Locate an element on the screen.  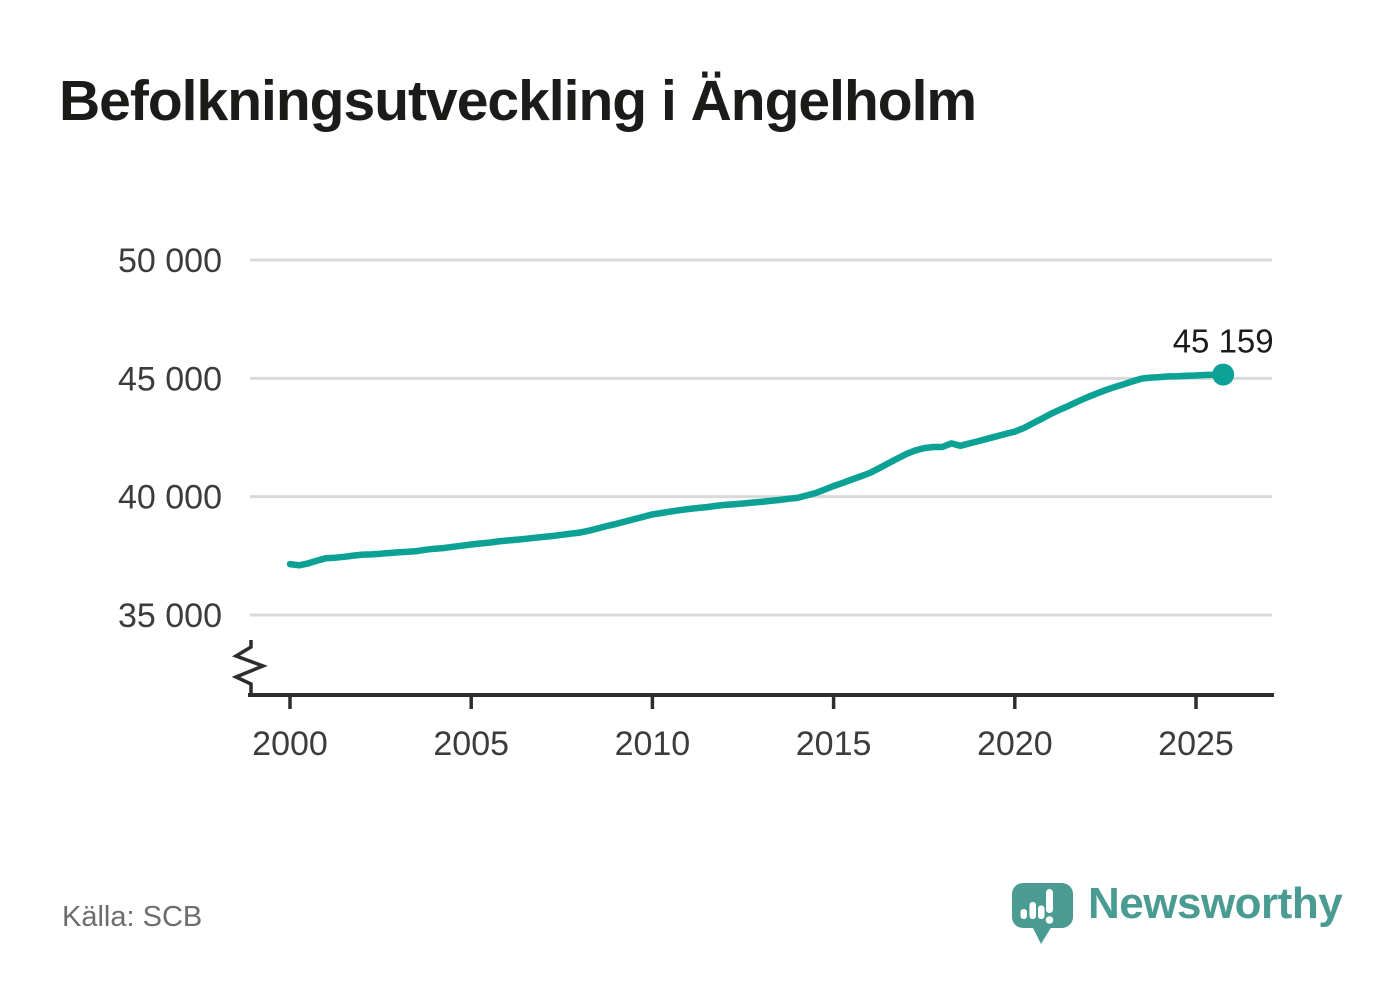
source-label: Källa: SCB is located at coordinates (132, 917).